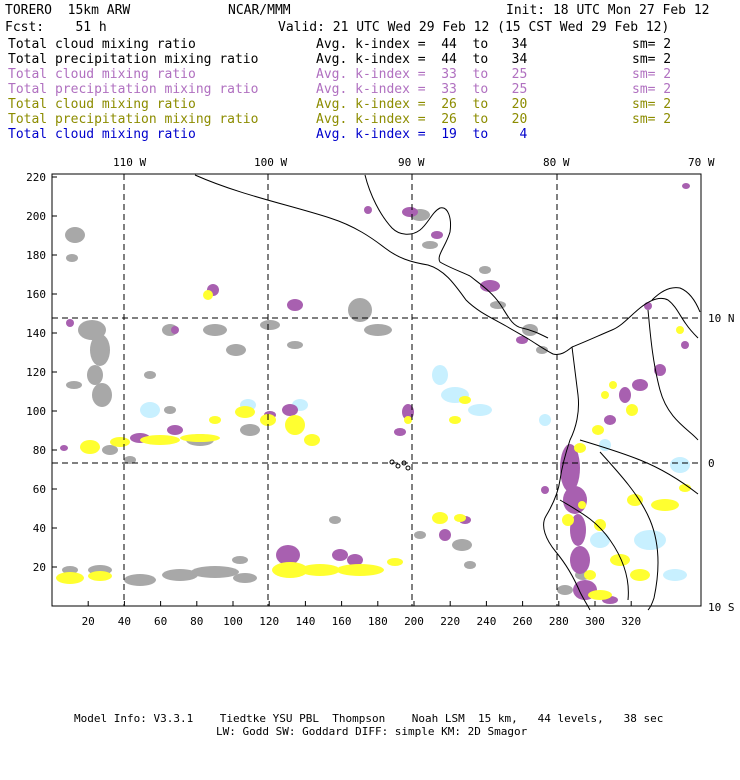 This screenshot has width=740, height=780. Describe the element at coordinates (559, 621) in the screenshot. I see `x-tick-label: 280` at that location.